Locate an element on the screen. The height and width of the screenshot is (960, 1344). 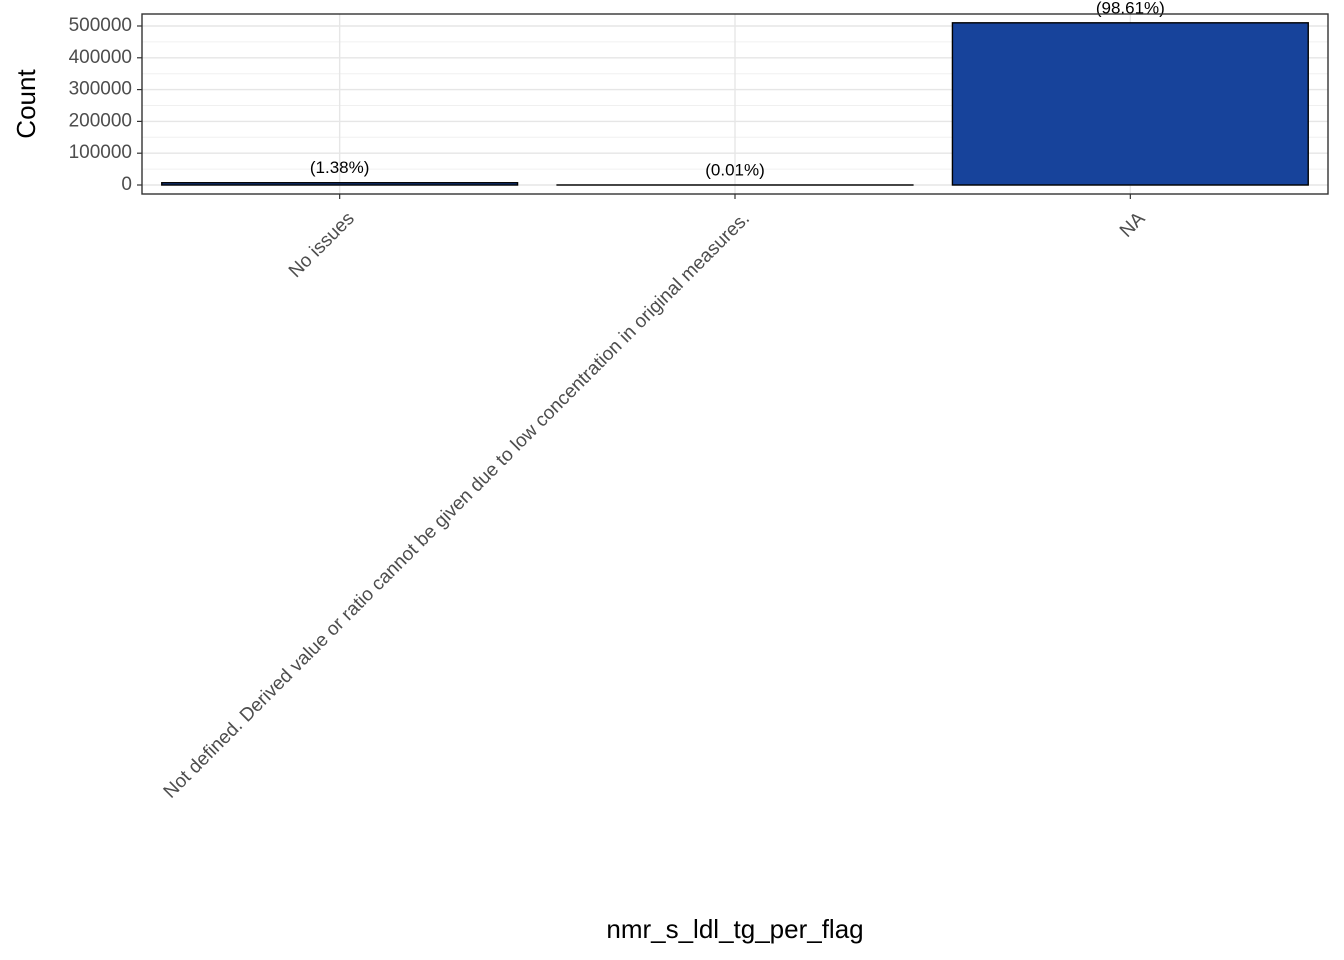
y-tick-label: 200000 is located at coordinates (100, 120).